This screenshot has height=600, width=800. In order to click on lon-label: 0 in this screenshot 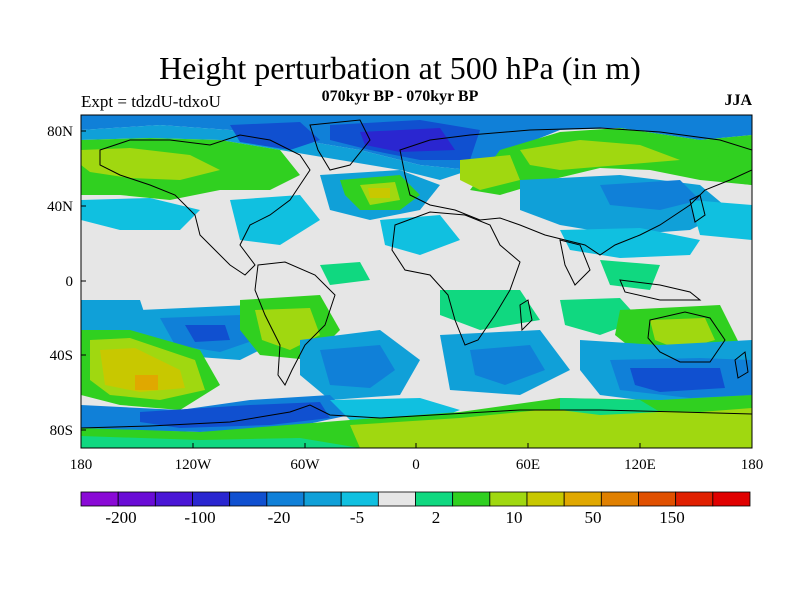, I will do `click(416, 465)`.